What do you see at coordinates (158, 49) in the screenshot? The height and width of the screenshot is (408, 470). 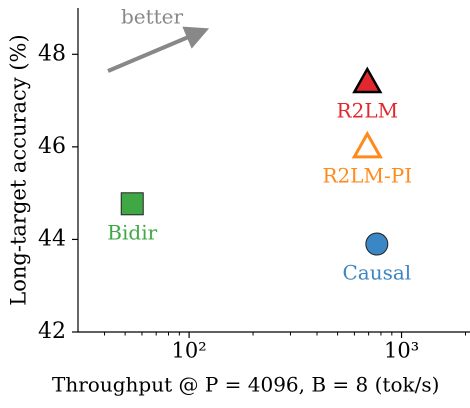 I see `better-arrow` at bounding box center [158, 49].